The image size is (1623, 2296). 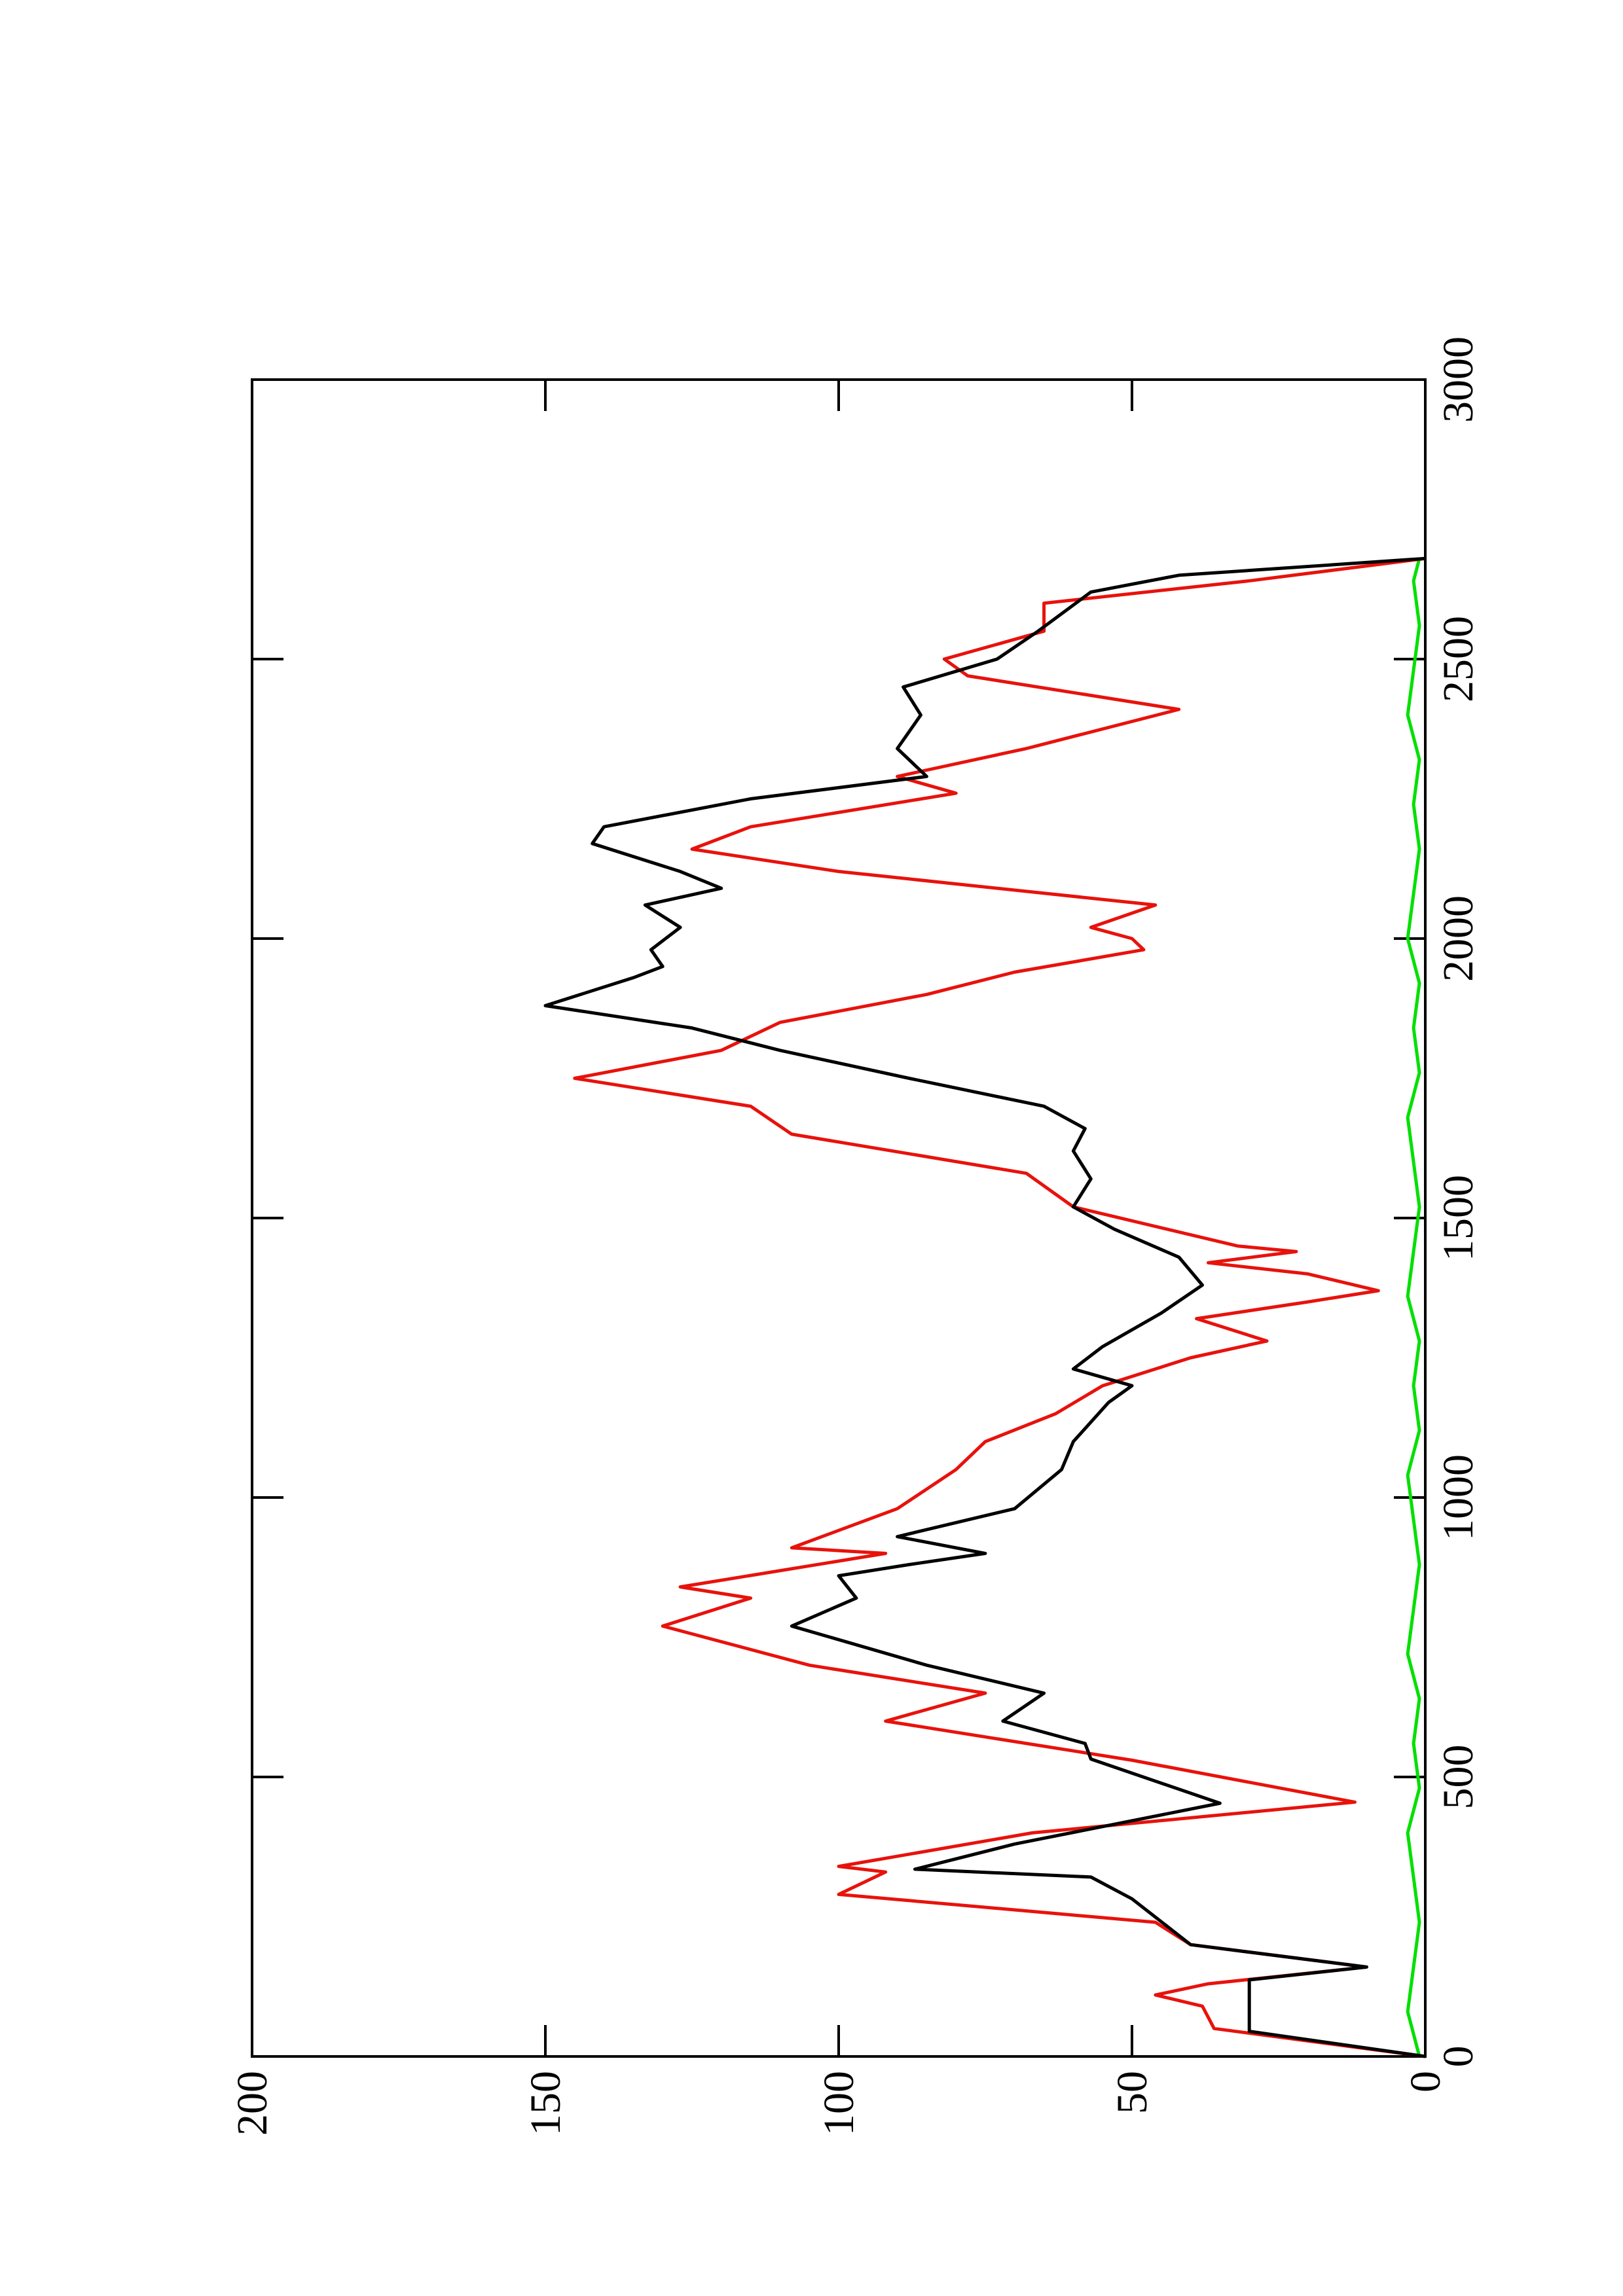 I want to click on x-tick-label: 1500, so click(x=1458, y=1218).